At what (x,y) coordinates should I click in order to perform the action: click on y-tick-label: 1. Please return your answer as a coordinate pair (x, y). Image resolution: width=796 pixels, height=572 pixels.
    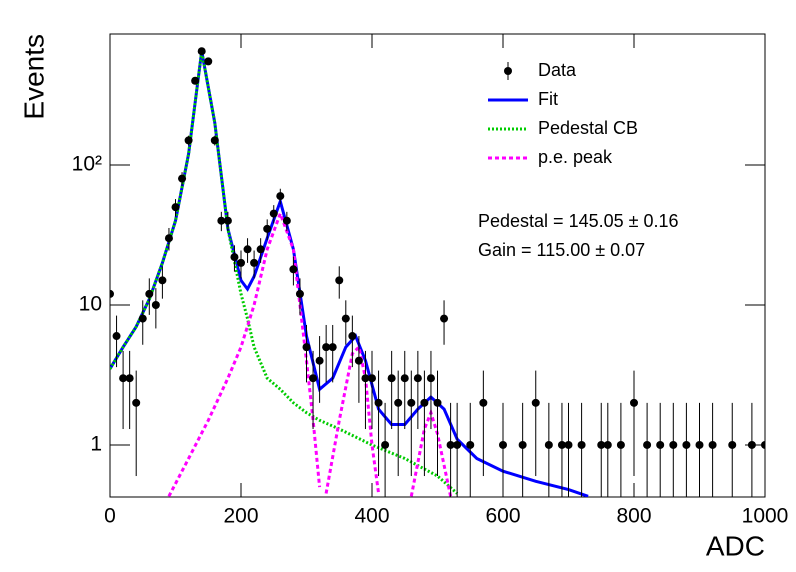
    Looking at the image, I should click on (96, 444).